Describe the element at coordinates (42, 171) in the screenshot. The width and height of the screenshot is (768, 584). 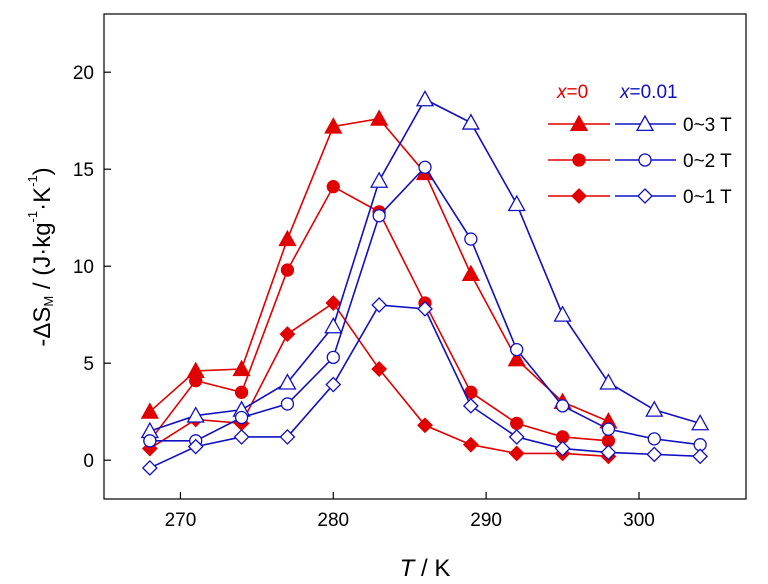
I see `y-axis-close: )` at that location.